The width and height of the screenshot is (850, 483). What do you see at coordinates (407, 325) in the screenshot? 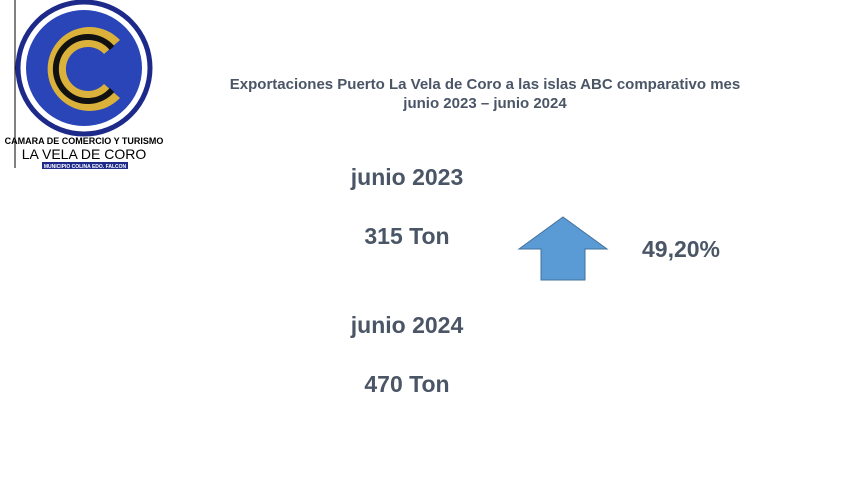
I see `period2-label: junio 2024` at bounding box center [407, 325].